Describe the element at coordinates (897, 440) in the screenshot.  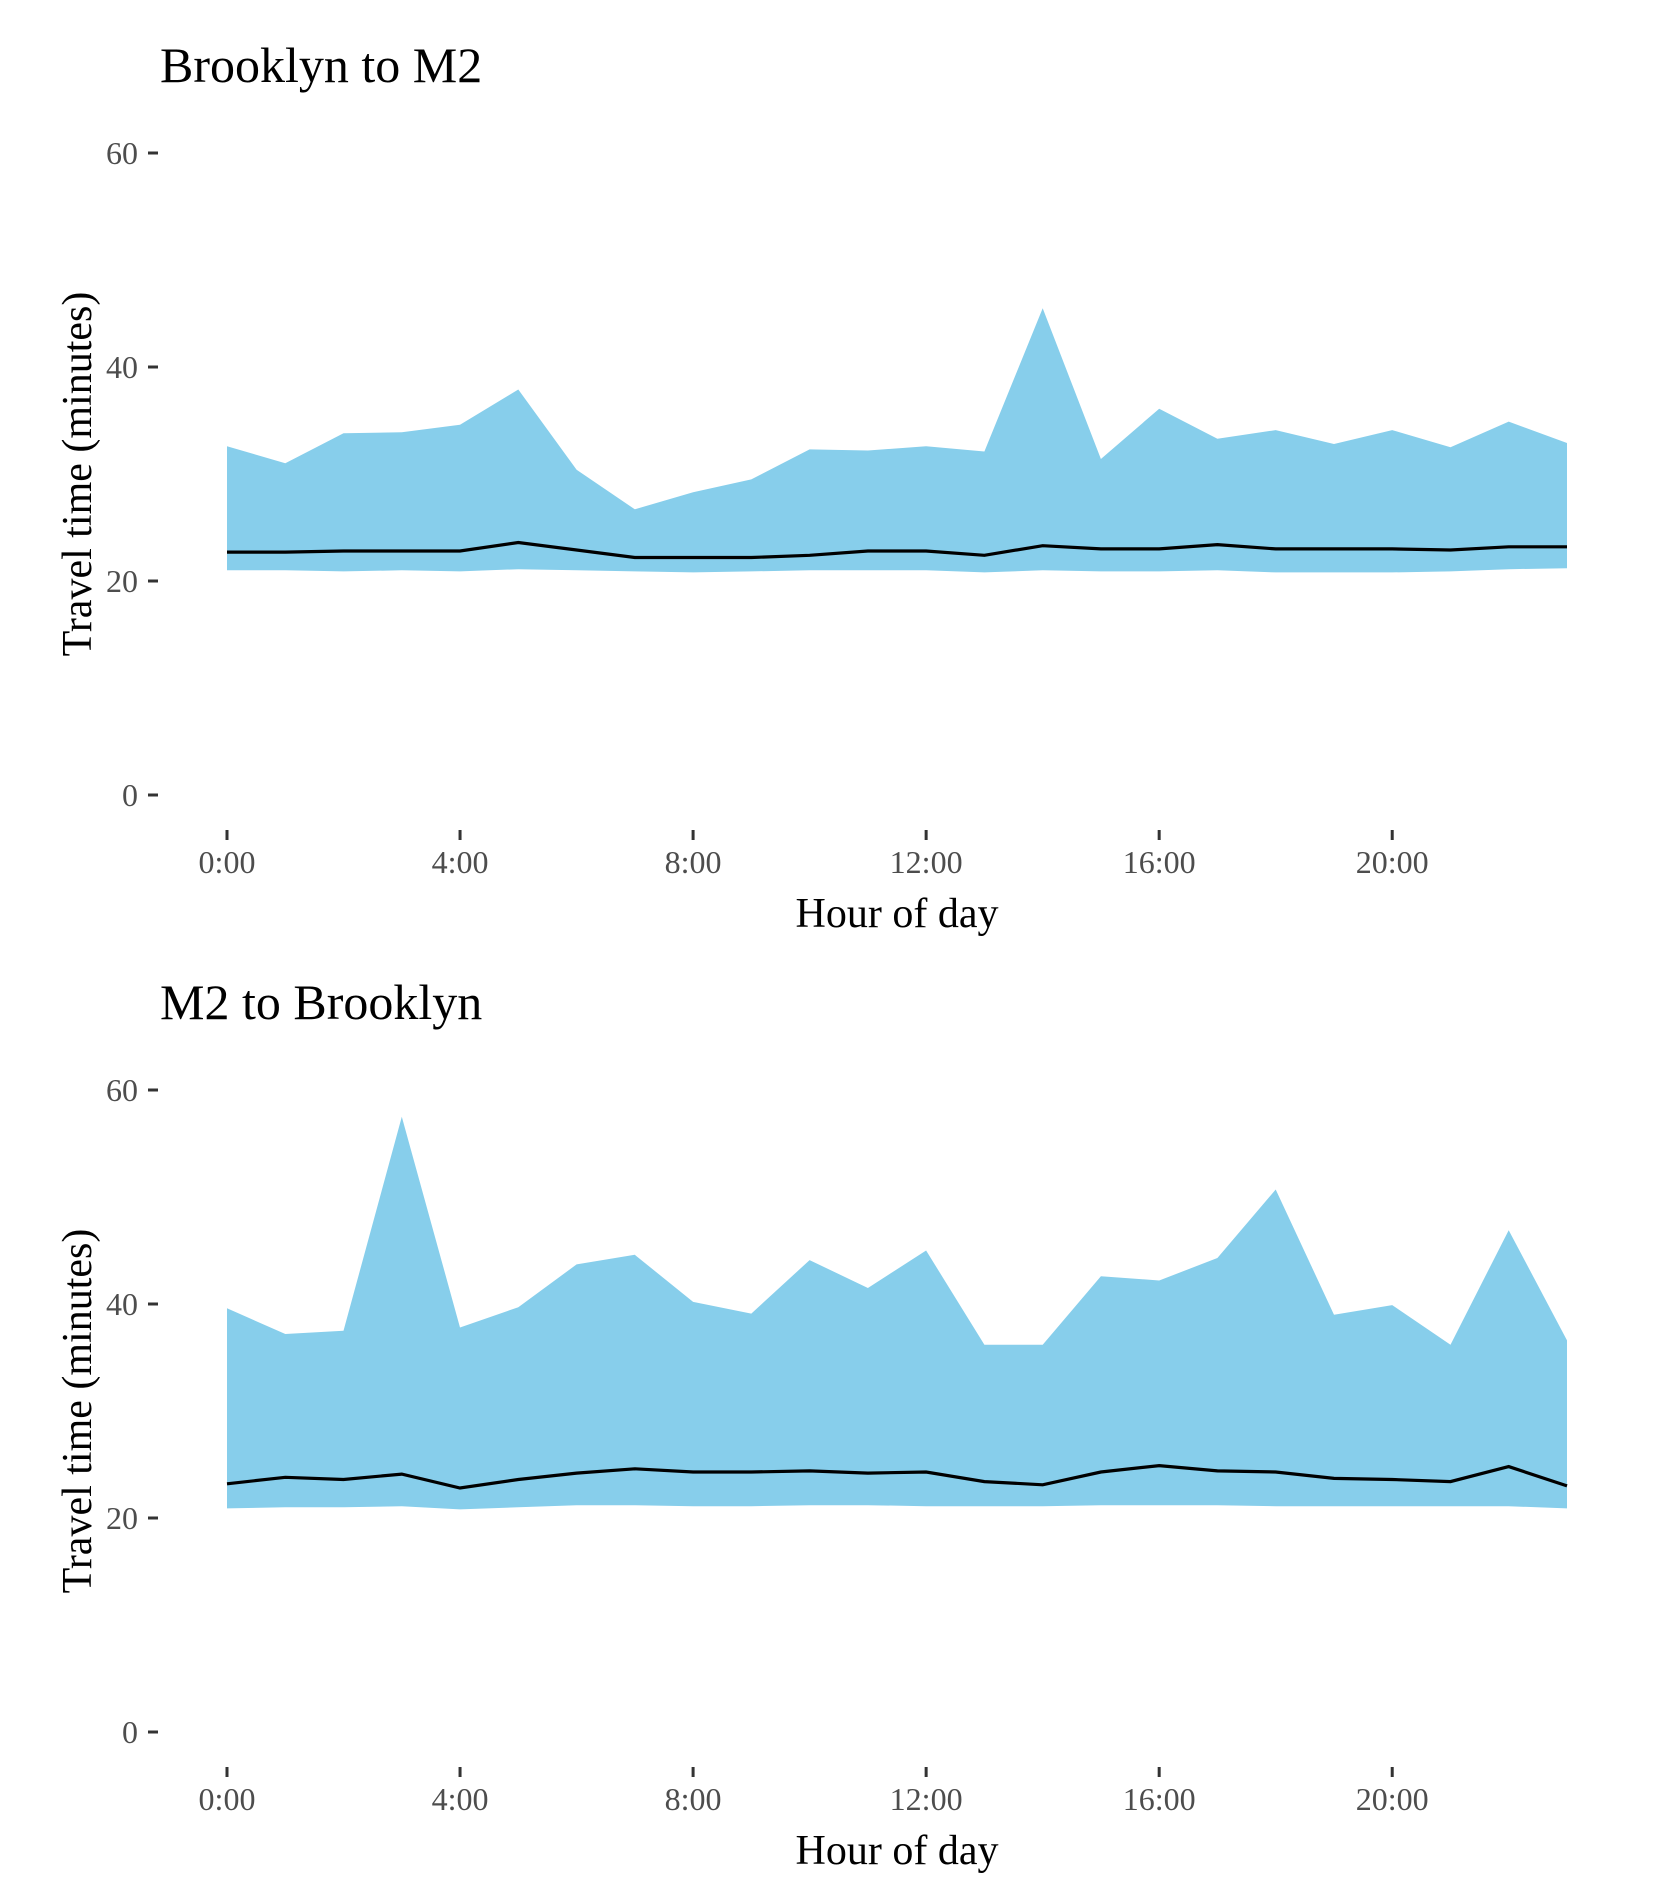
I see `ribbon-area` at that location.